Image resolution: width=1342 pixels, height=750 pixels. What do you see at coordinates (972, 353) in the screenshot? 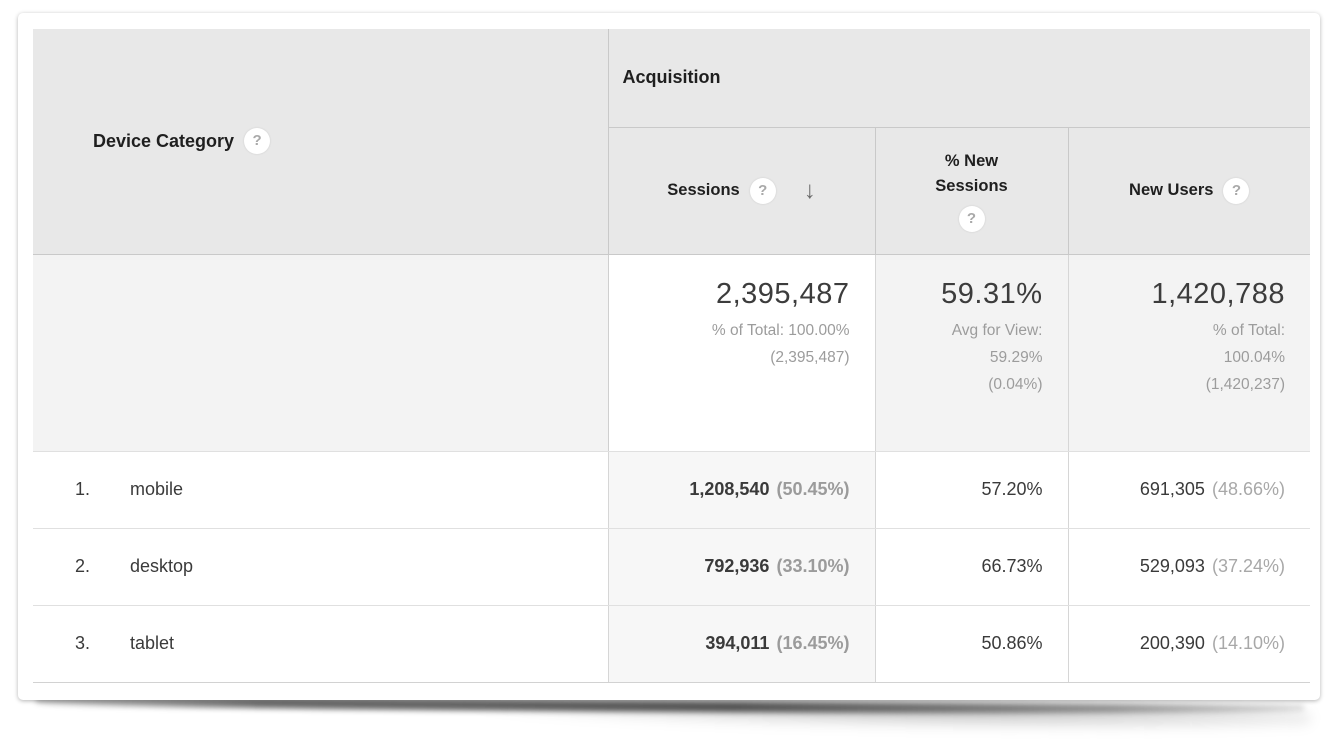
I see `summary-new-sessions-cell: 59.31% Avg for View: 59.29% (0.04%)` at bounding box center [972, 353].